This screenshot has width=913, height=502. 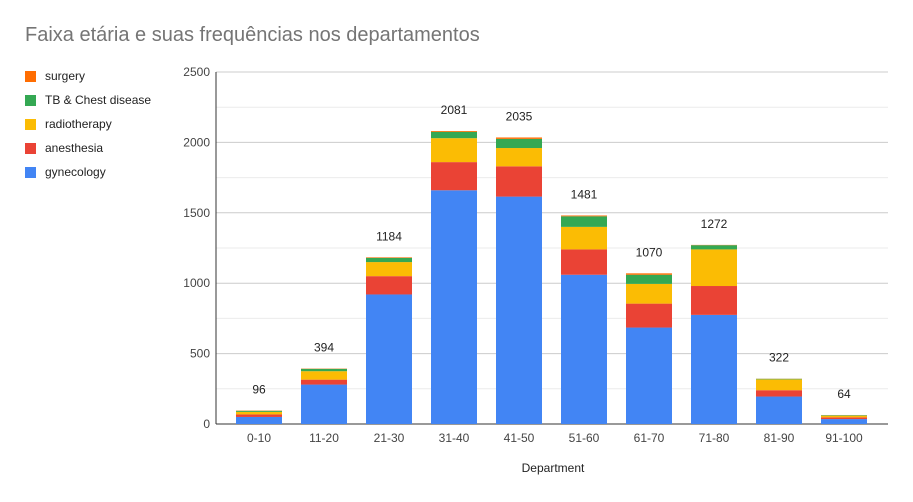 What do you see at coordinates (454, 438) in the screenshot?
I see `x-tick-label: 31-40` at bounding box center [454, 438].